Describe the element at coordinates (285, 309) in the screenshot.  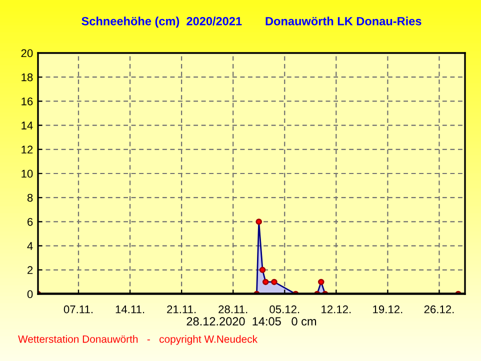
I see `x-tick-label: 05.12.` at that location.